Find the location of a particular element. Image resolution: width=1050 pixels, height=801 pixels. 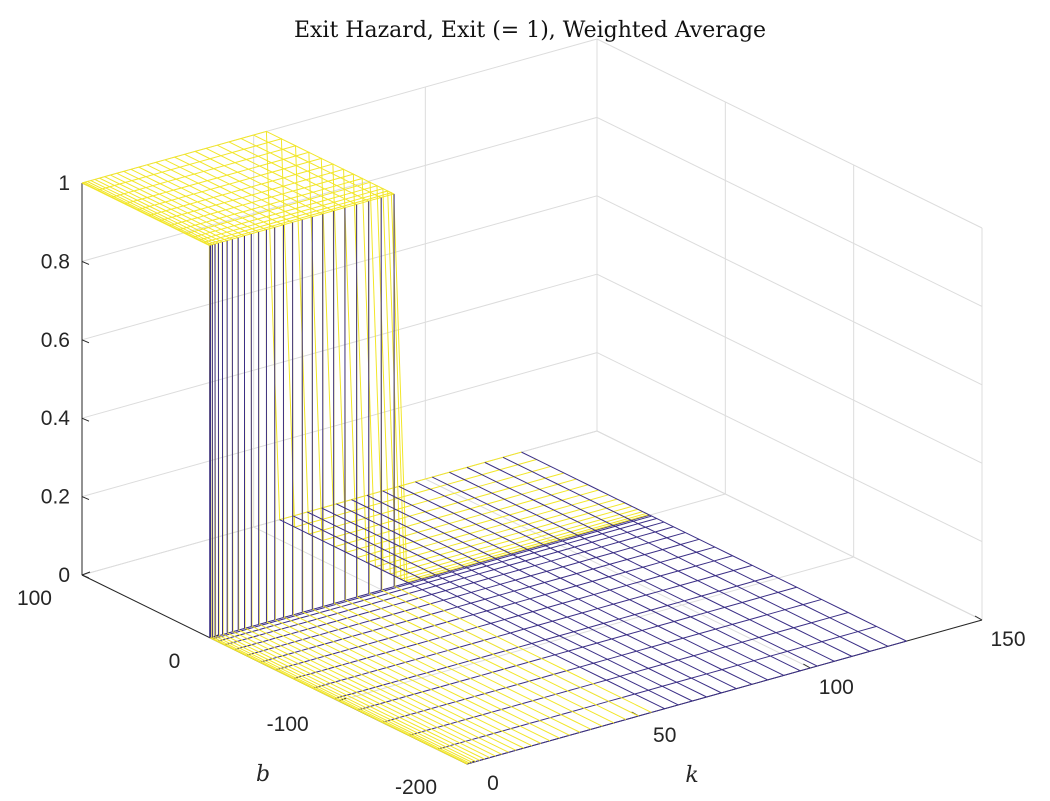

x-tick-label: 150 is located at coordinates (1007, 639).